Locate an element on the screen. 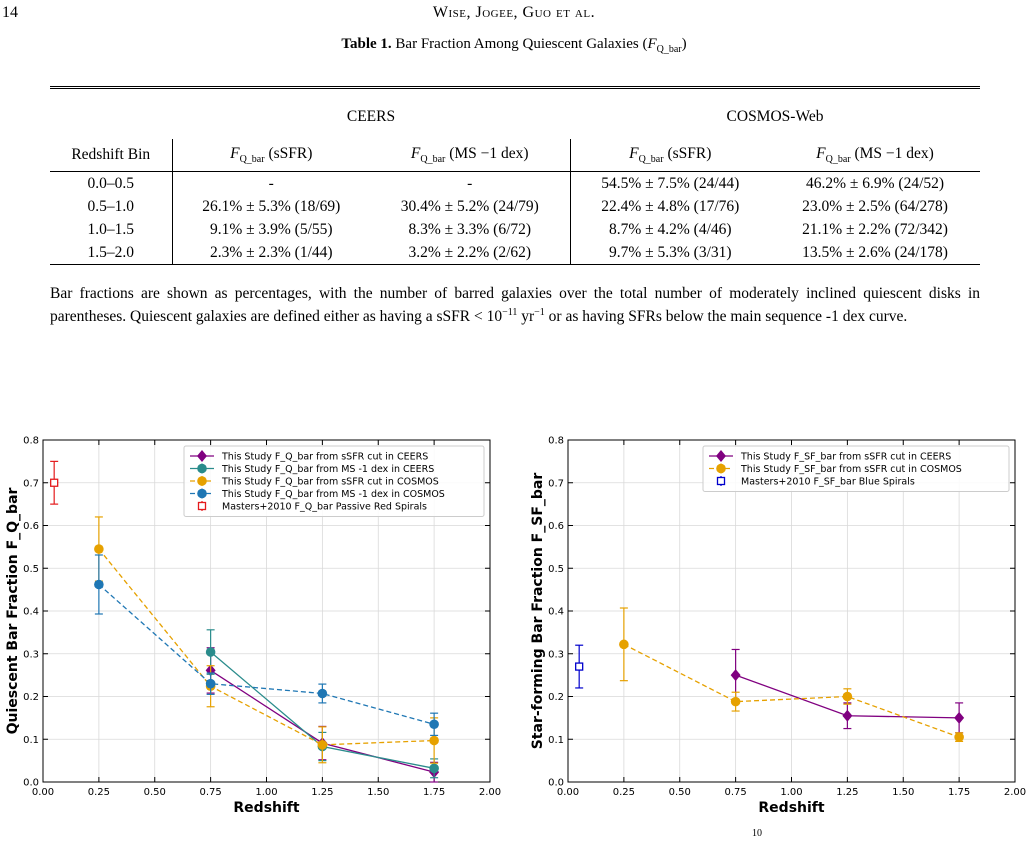 The height and width of the screenshot is (845, 1028). y-tick-label: 0.5 is located at coordinates (556, 569).